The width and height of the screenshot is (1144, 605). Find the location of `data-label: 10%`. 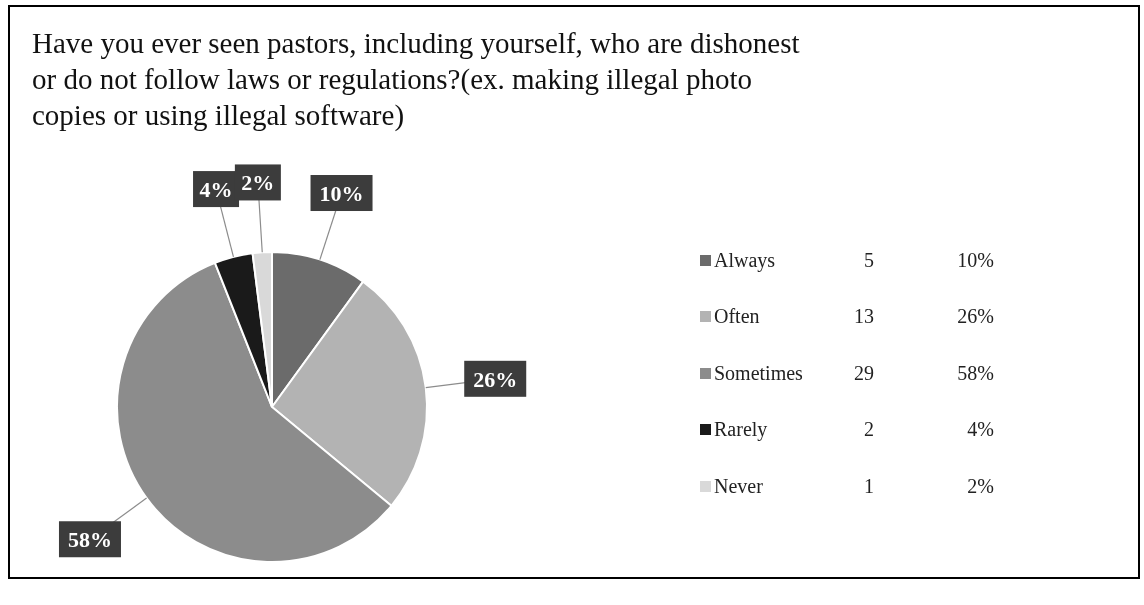

data-label: 10% is located at coordinates (341, 194).